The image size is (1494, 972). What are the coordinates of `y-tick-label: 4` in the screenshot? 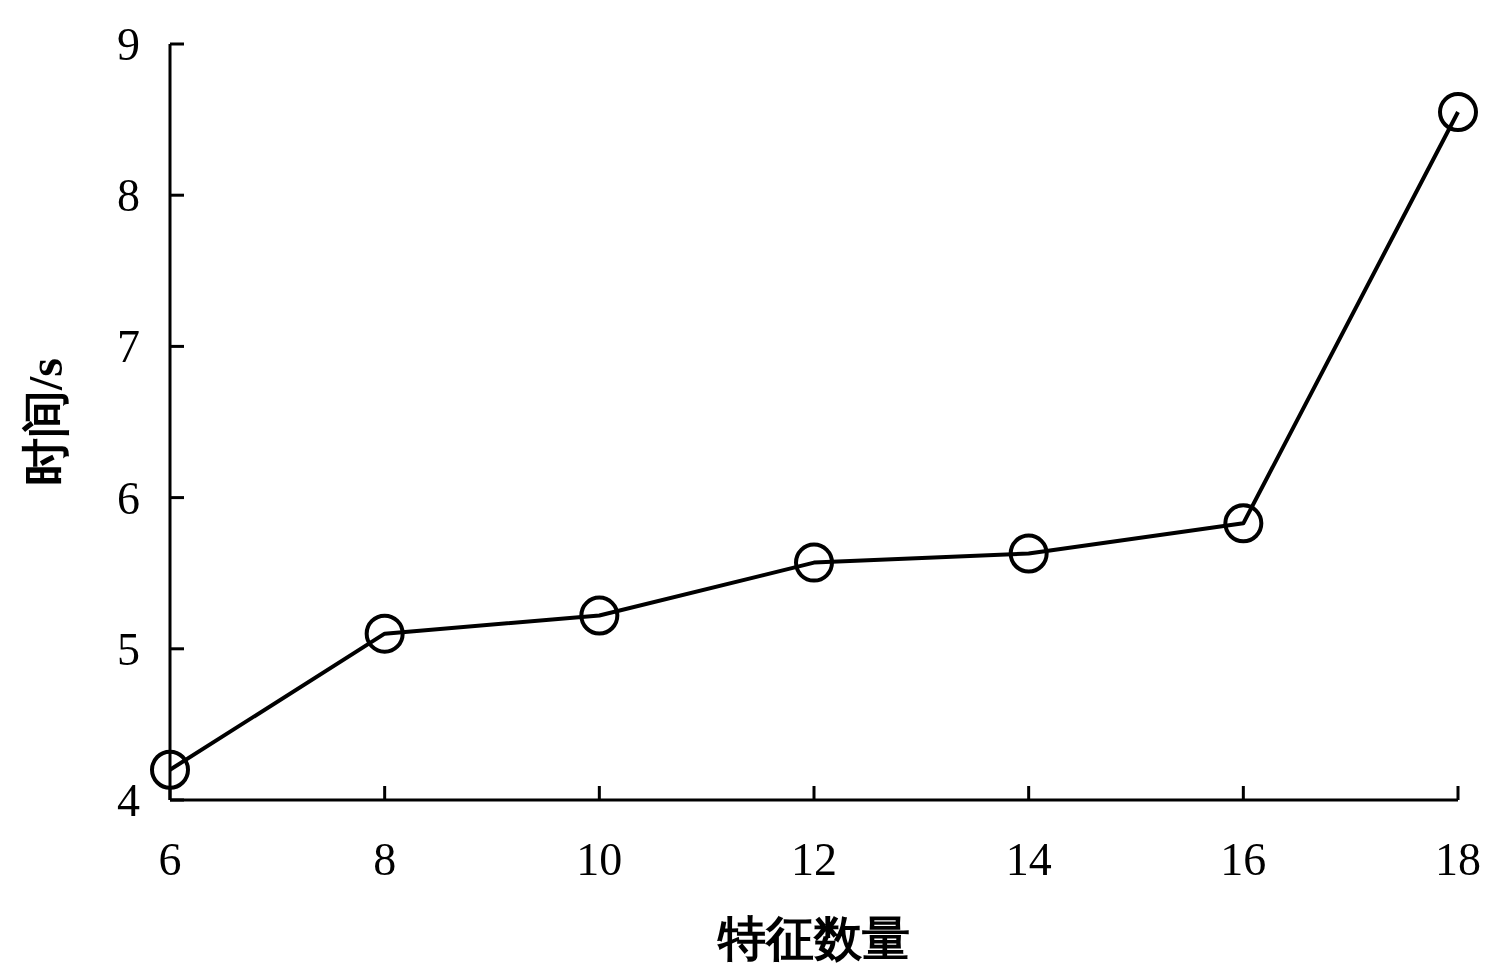 It's located at (128, 800).